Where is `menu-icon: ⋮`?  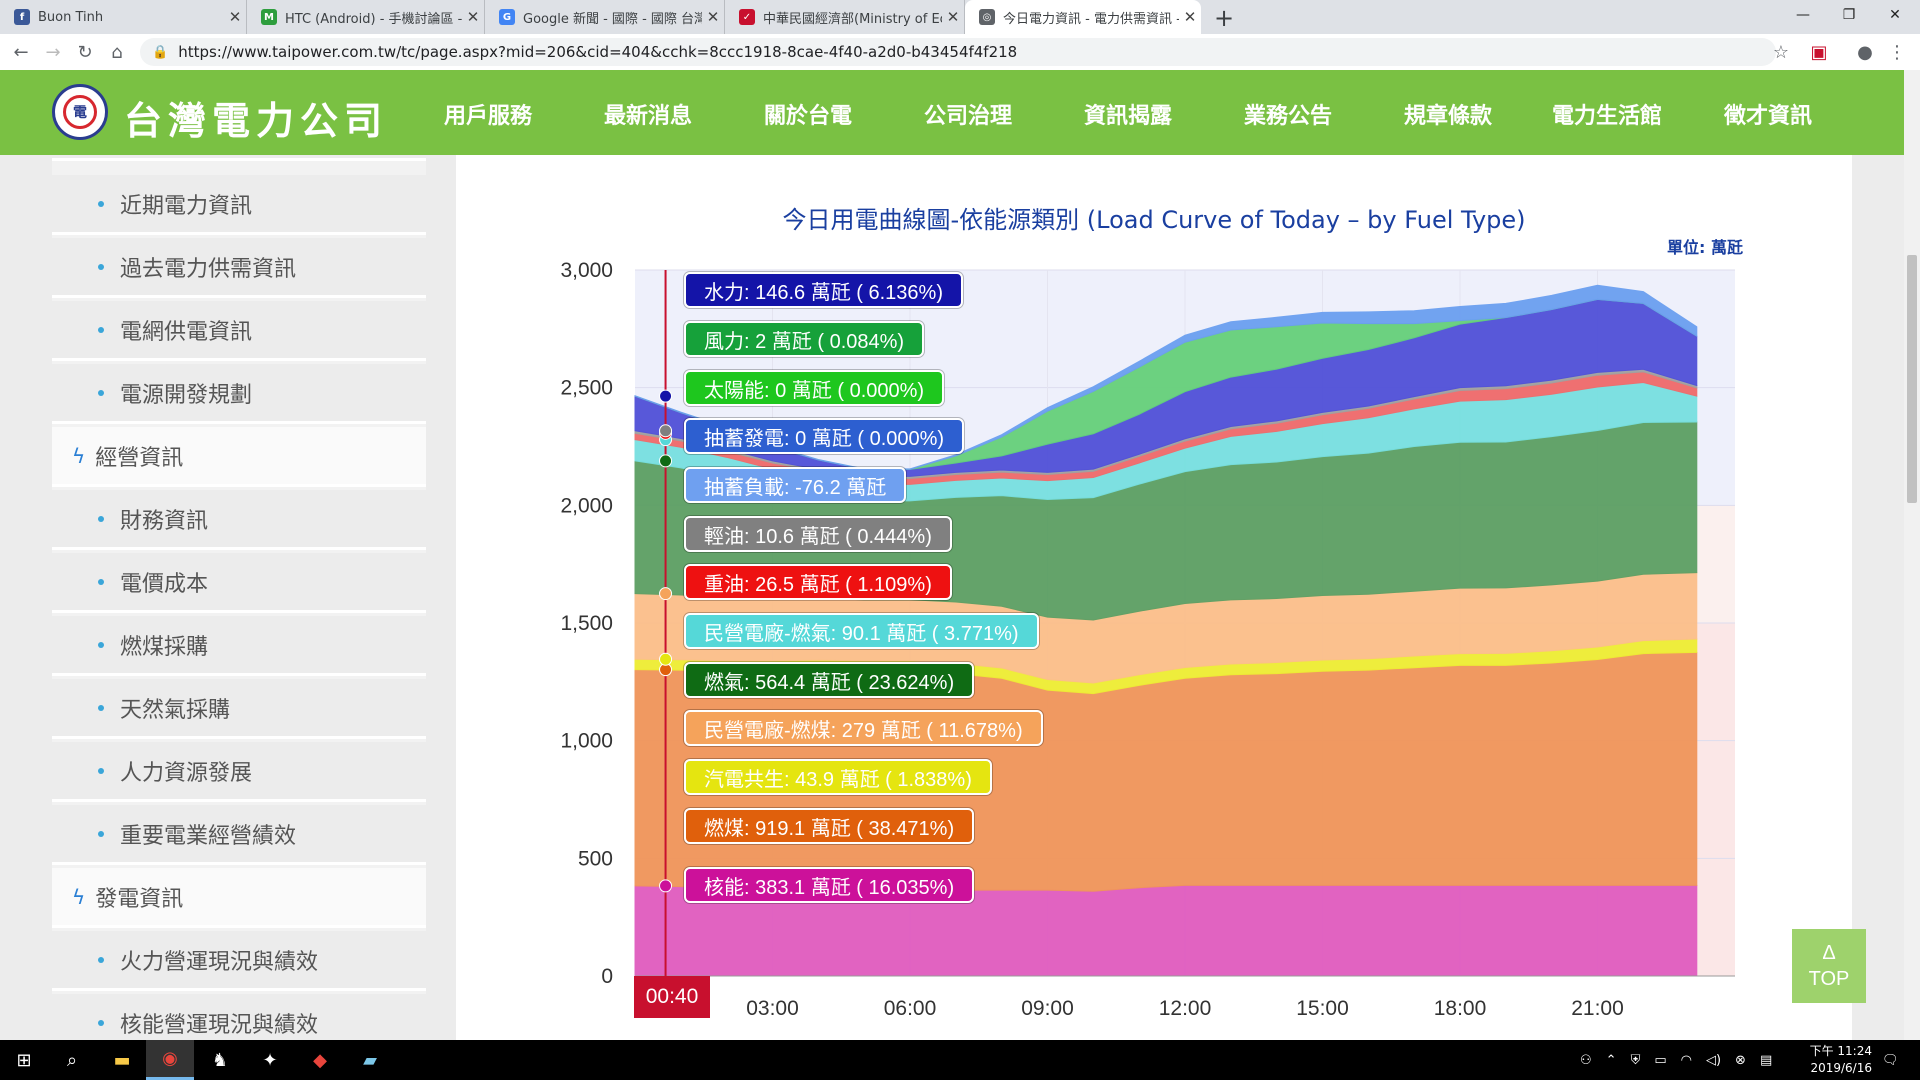 menu-icon: ⋮ is located at coordinates (1897, 52).